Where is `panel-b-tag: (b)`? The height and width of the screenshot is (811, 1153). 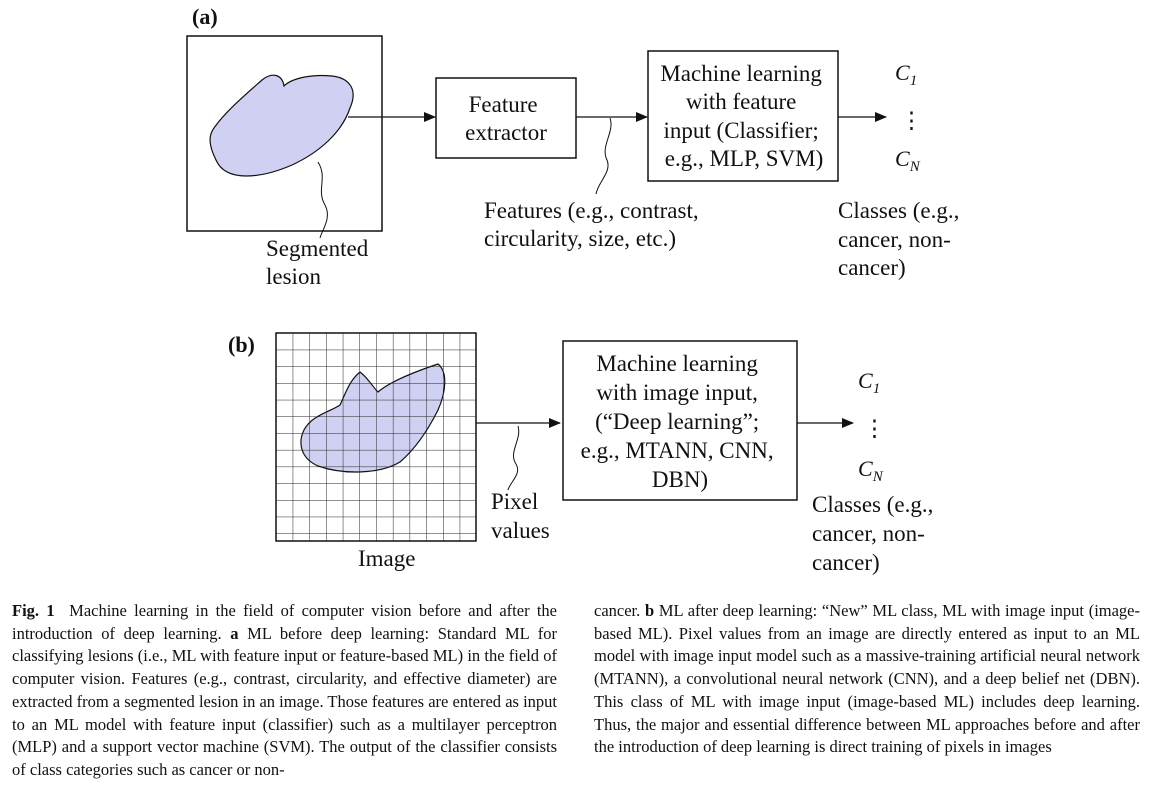 panel-b-tag: (b) is located at coordinates (241, 344).